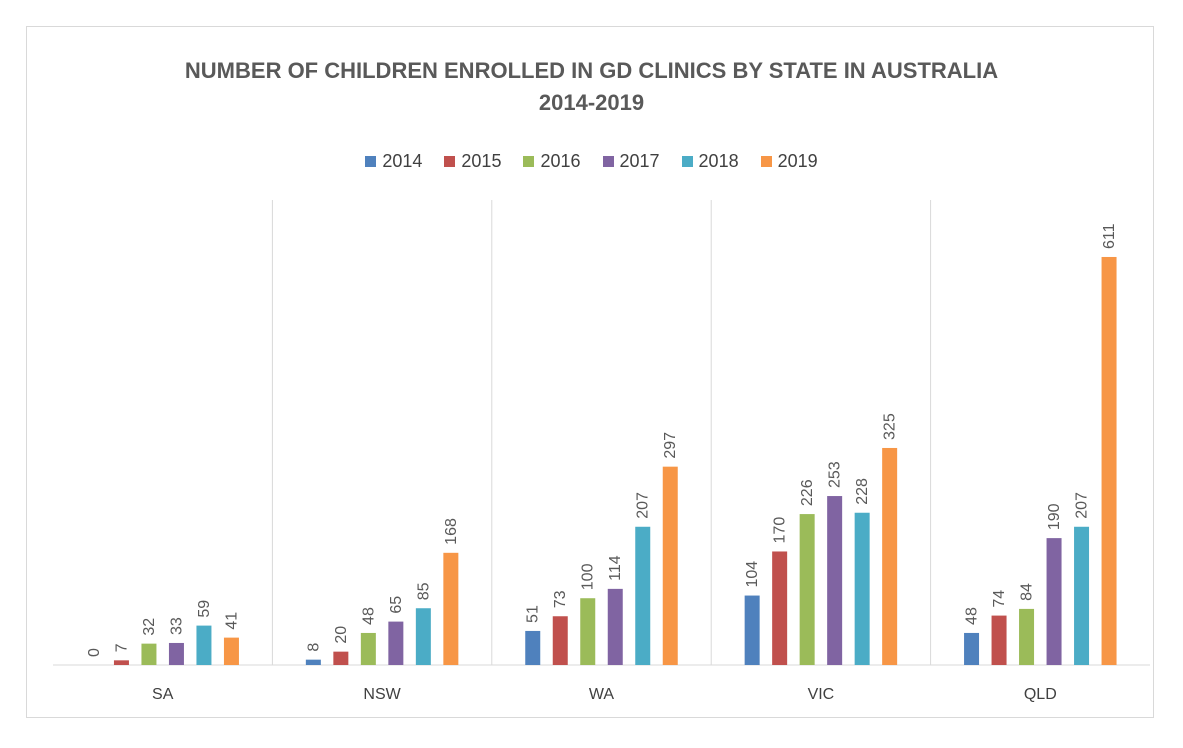  Describe the element at coordinates (1027, 636) in the screenshot. I see `bar-qld-2016` at that location.